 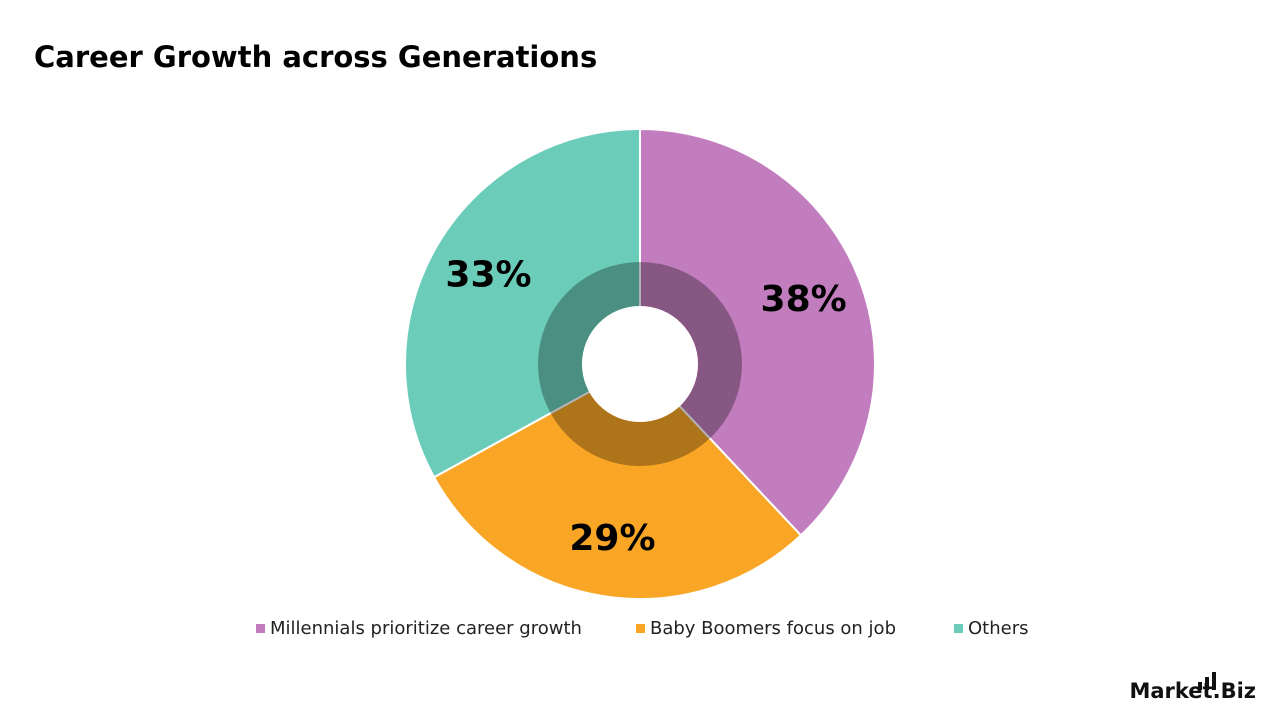 What do you see at coordinates (612, 538) in the screenshot?
I see `data-label: 29%` at bounding box center [612, 538].